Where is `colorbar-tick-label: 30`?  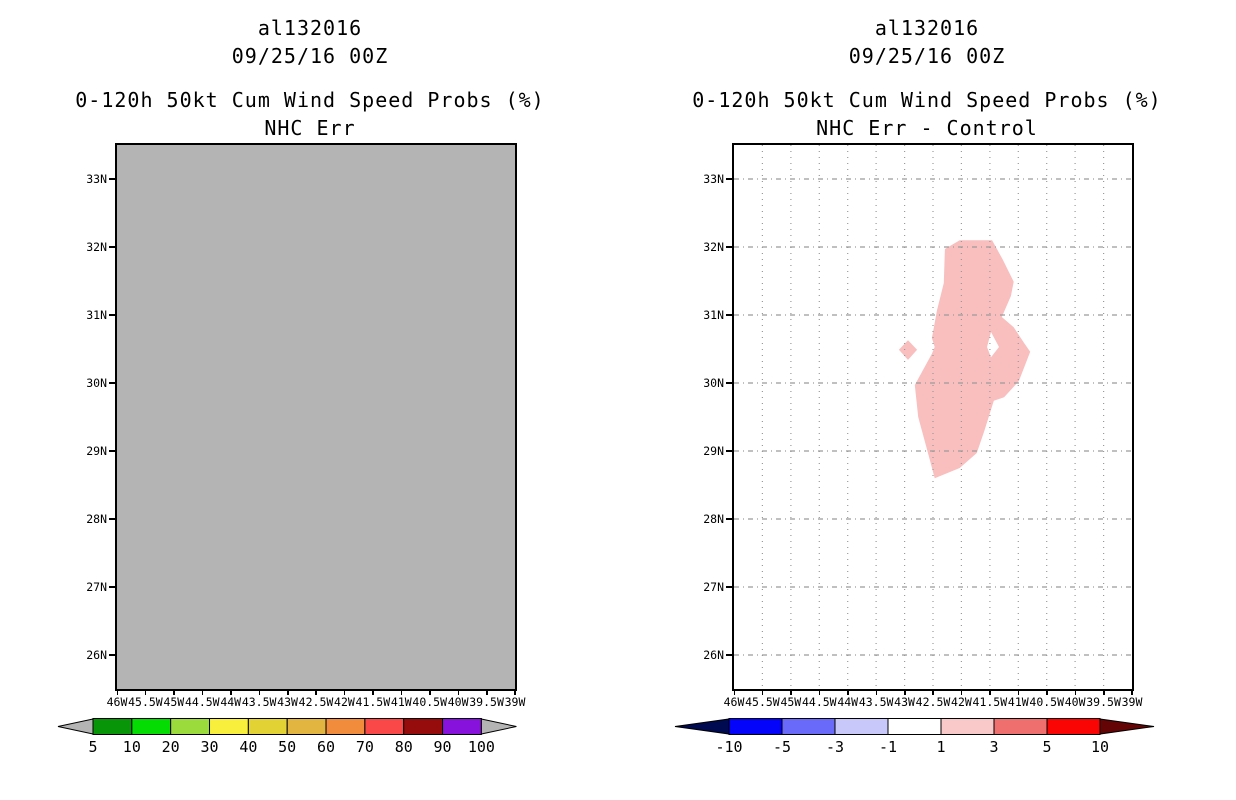 colorbar-tick-label: 30 is located at coordinates (209, 747).